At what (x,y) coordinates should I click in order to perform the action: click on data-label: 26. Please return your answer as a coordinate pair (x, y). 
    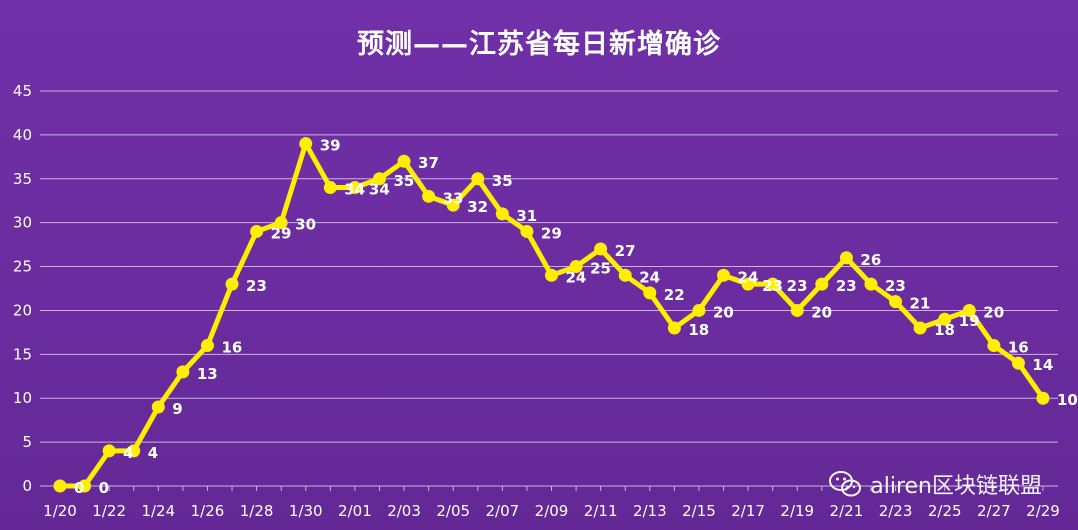
    Looking at the image, I should click on (870, 260).